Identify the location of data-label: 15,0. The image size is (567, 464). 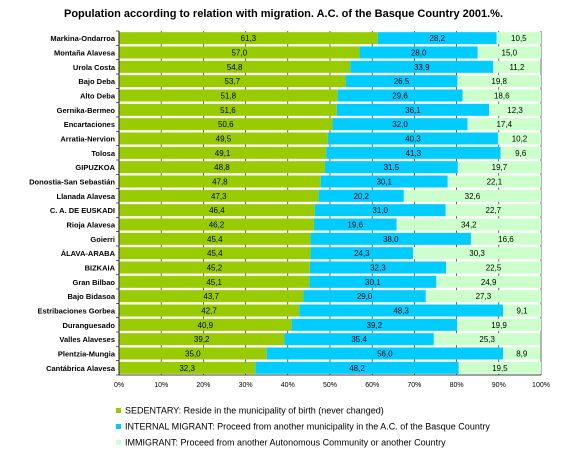
(510, 53).